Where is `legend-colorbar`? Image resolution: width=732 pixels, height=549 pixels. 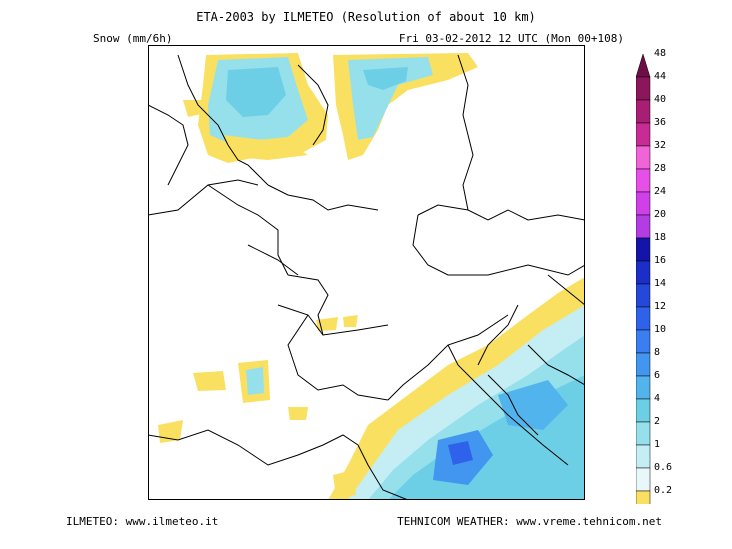
legend-colorbar is located at coordinates (643, 278).